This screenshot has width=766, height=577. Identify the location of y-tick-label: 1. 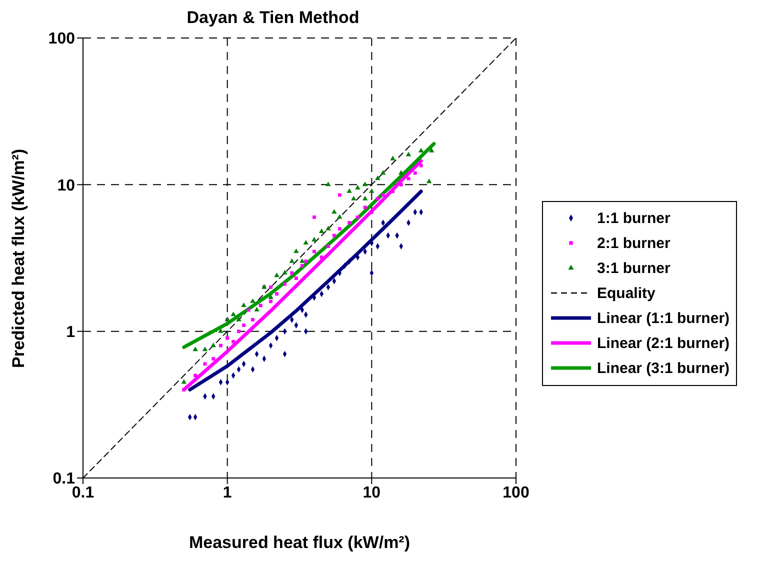
(71, 333).